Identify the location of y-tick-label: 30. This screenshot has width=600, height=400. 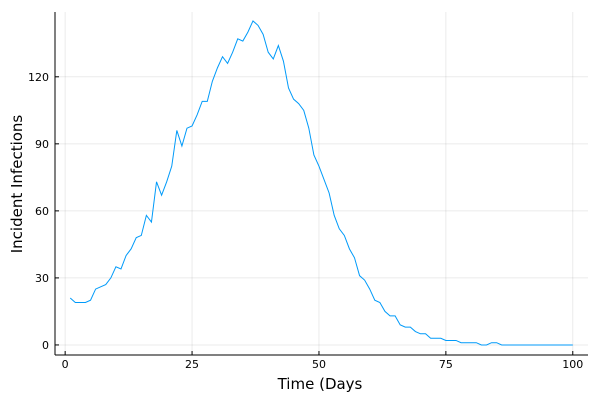
(42, 278).